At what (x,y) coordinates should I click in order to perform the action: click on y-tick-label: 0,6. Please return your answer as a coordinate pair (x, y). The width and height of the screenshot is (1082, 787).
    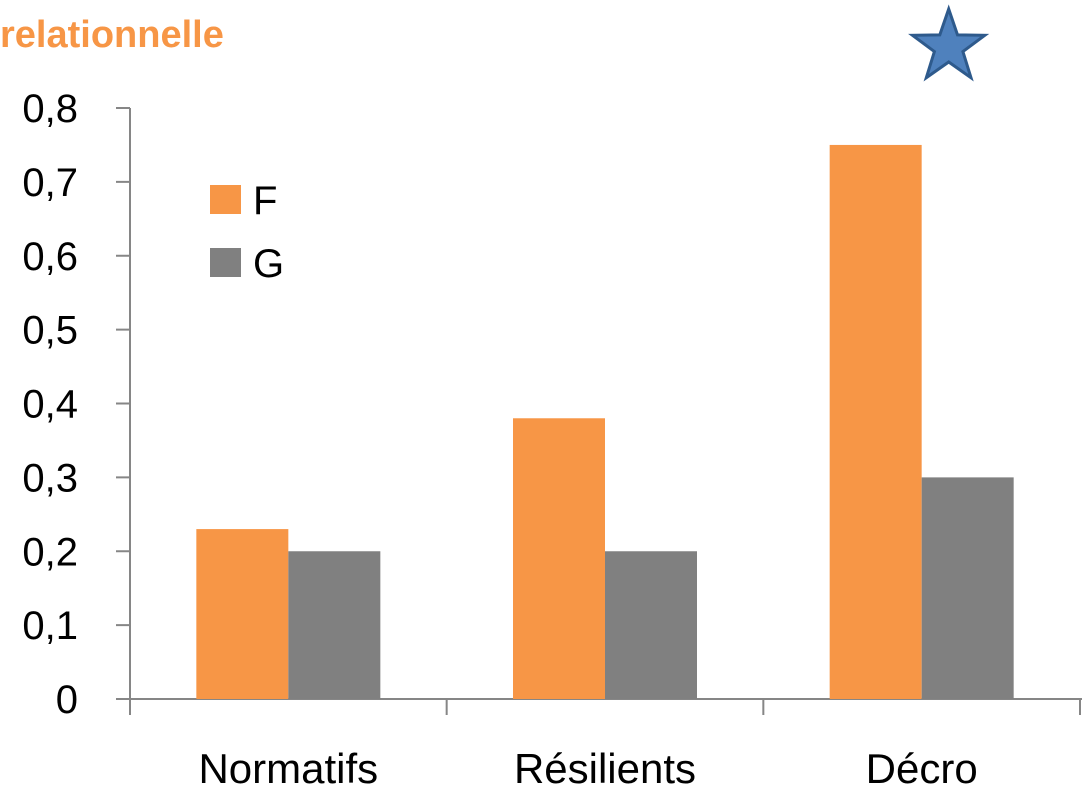
    Looking at the image, I should click on (50, 257).